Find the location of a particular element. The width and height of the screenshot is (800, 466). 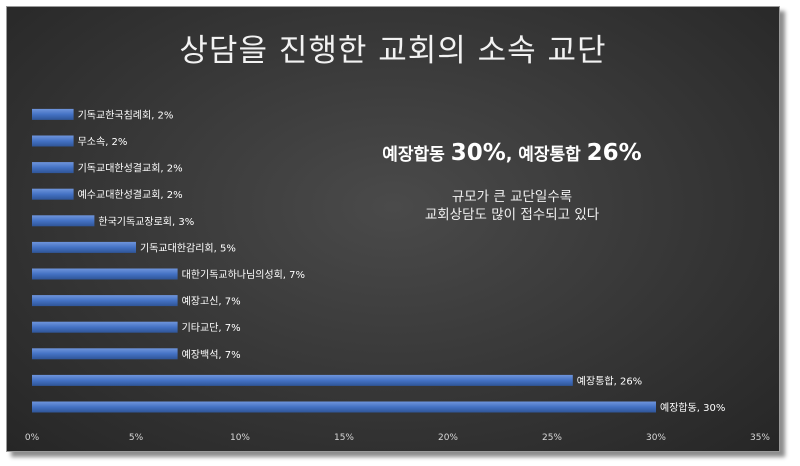

headline-sep: , 예장통합 is located at coordinates (546, 155).